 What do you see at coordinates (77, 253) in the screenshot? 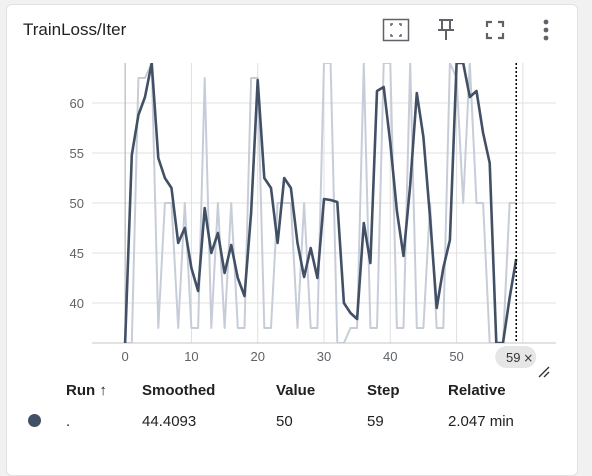
I see `y-tick-label: 45` at bounding box center [77, 253].